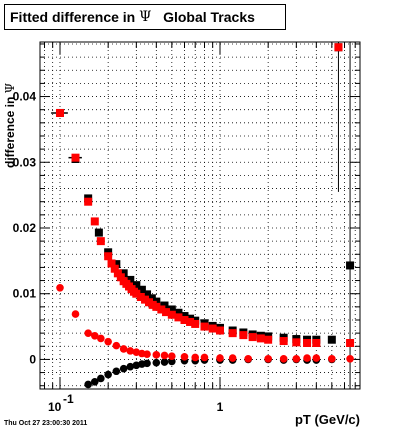 This screenshot has height=433, width=400. I want to click on y-tick-label: 0.04, so click(25, 97).